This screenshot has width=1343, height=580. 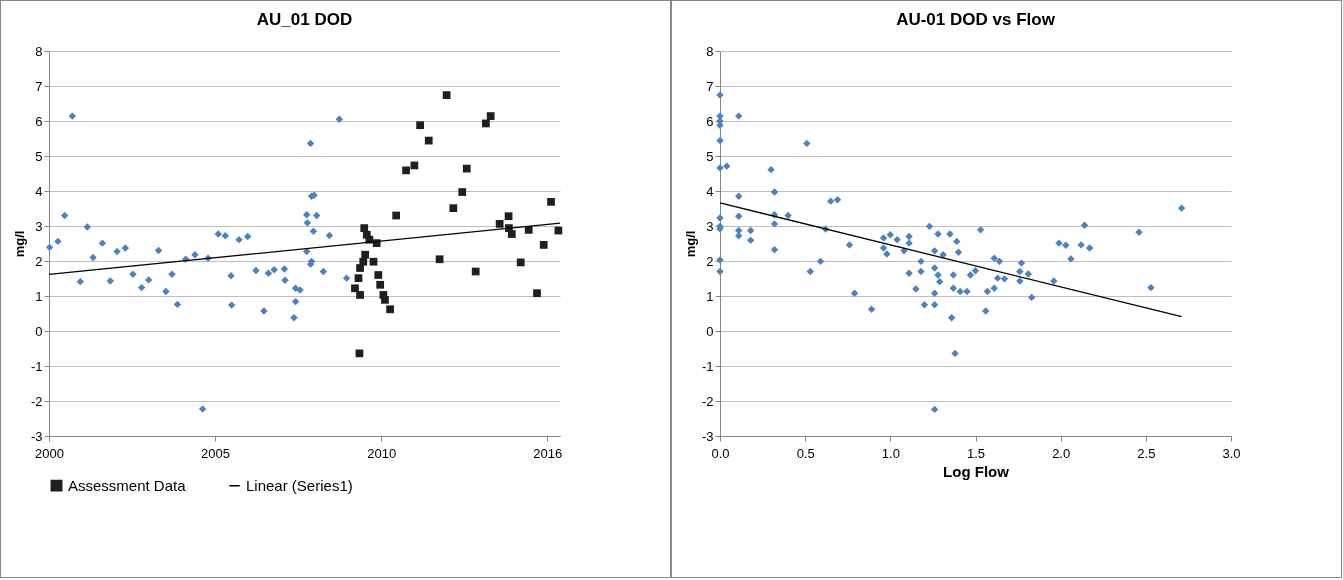 I want to click on x-tick-label: 2010, so click(x=382, y=453).